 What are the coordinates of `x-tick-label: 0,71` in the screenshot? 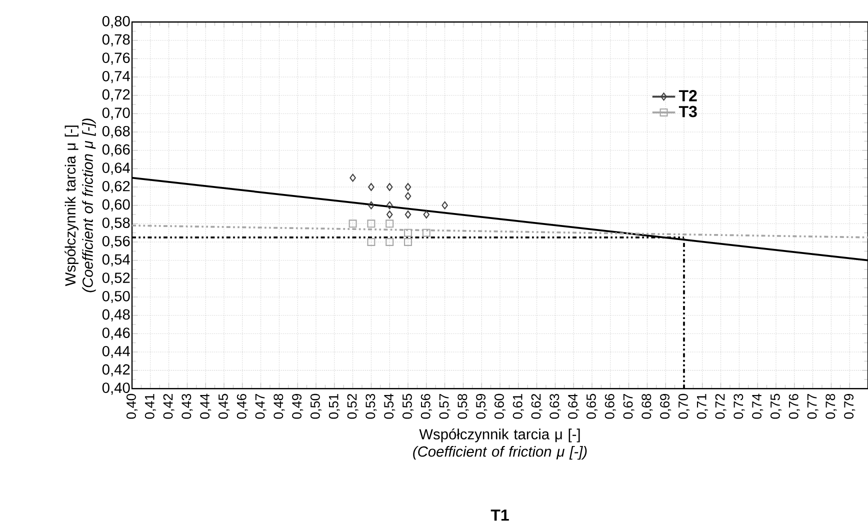 It's located at (702, 406).